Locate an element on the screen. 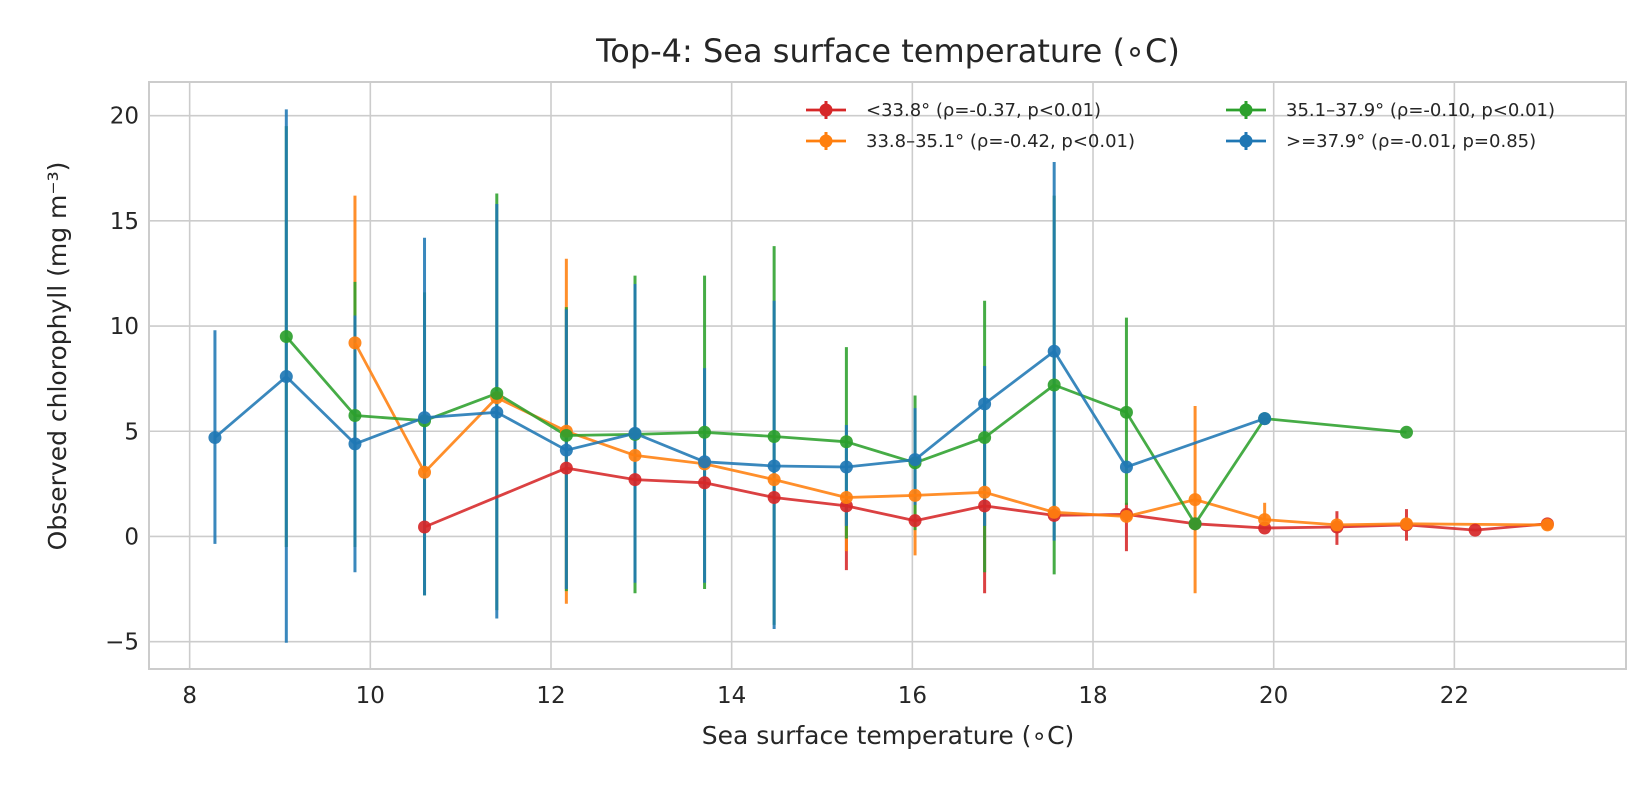 The height and width of the screenshot is (792, 1650). legend-label: >=37.9° (ρ=-0.01, p=0.85) is located at coordinates (1411, 141).